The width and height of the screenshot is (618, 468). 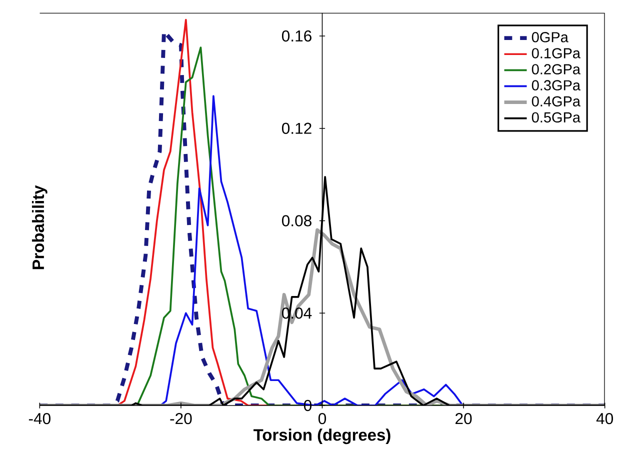 What do you see at coordinates (322, 418) in the screenshot?
I see `x-tick-label: 0` at bounding box center [322, 418].